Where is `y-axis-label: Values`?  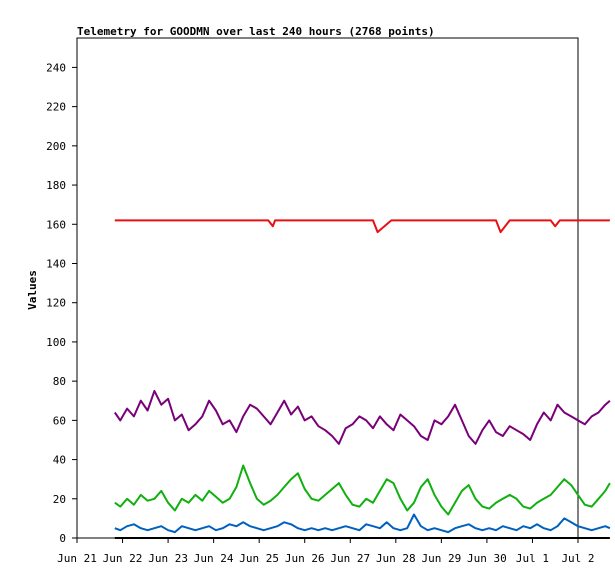 y-axis-label: Values is located at coordinates (32, 290).